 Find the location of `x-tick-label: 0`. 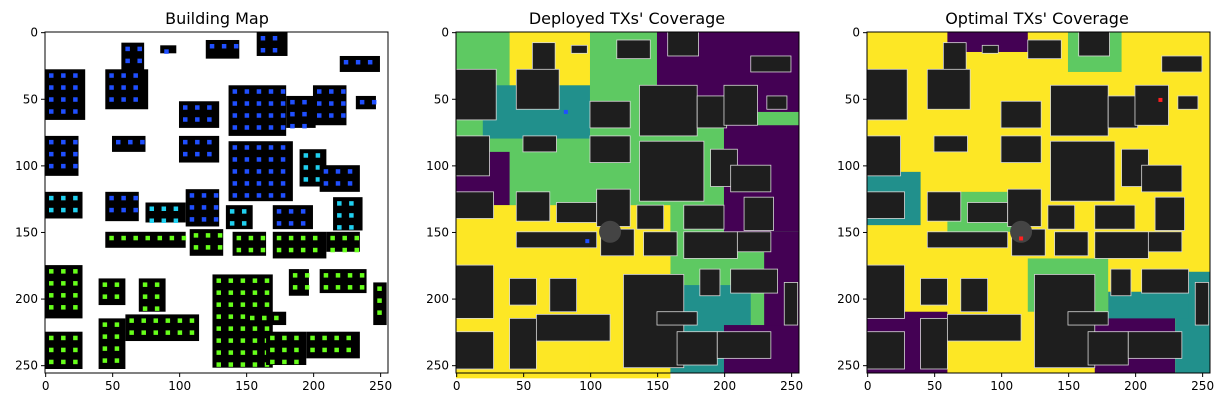

x-tick-label: 0 is located at coordinates (457, 386).